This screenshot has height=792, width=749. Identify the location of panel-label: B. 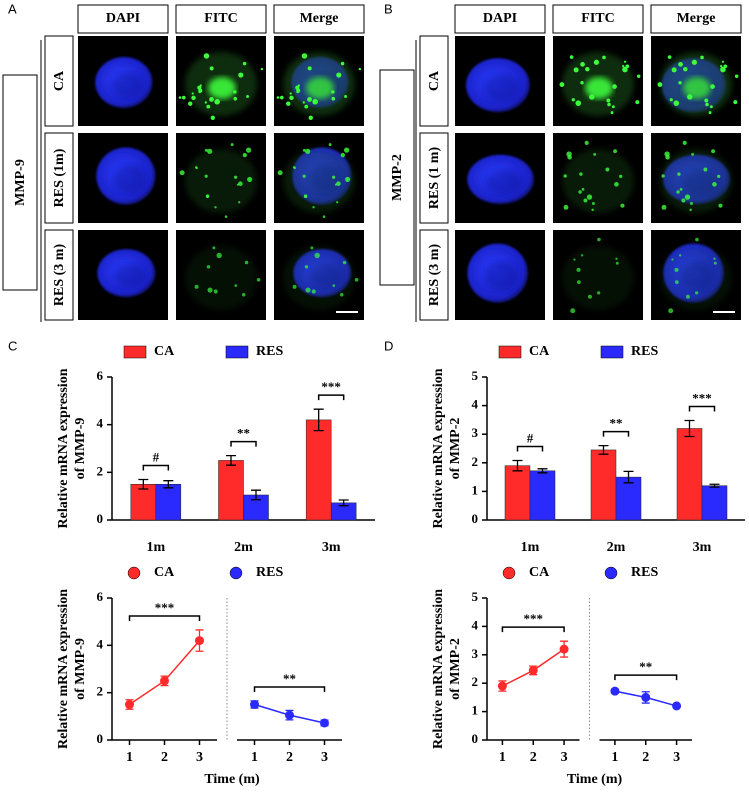
(388, 8).